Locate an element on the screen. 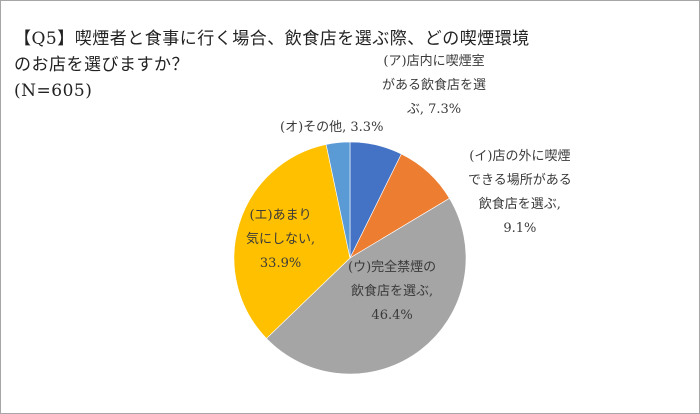 This screenshot has width=700, height=414. label-e-line: 気にしない, is located at coordinates (281, 239).